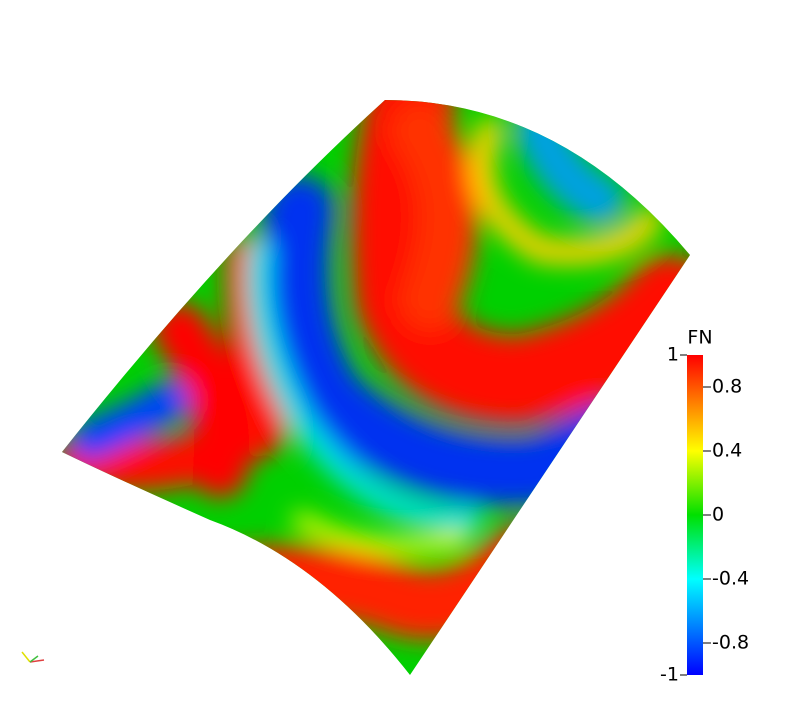 The height and width of the screenshot is (706, 789). Describe the element at coordinates (730, 643) in the screenshot. I see `tick-label: -0.8` at that location.